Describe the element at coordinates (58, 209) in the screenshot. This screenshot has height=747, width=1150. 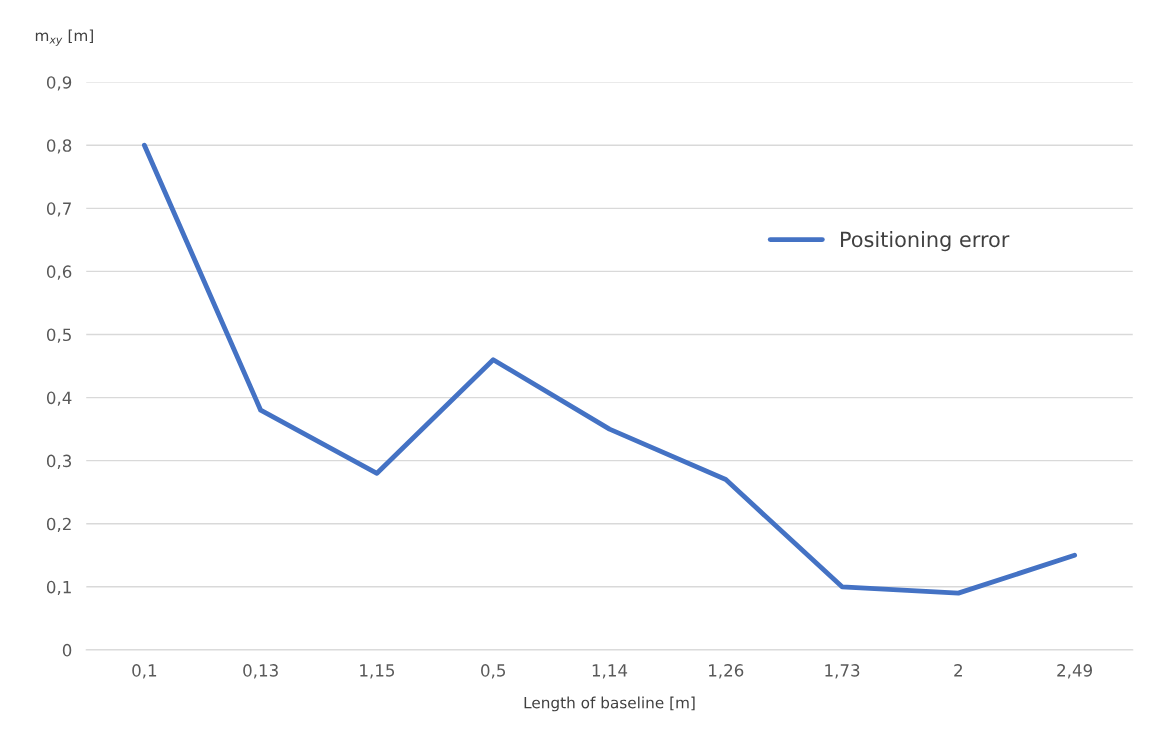
I see `y-tick-label: 0,7` at that location.